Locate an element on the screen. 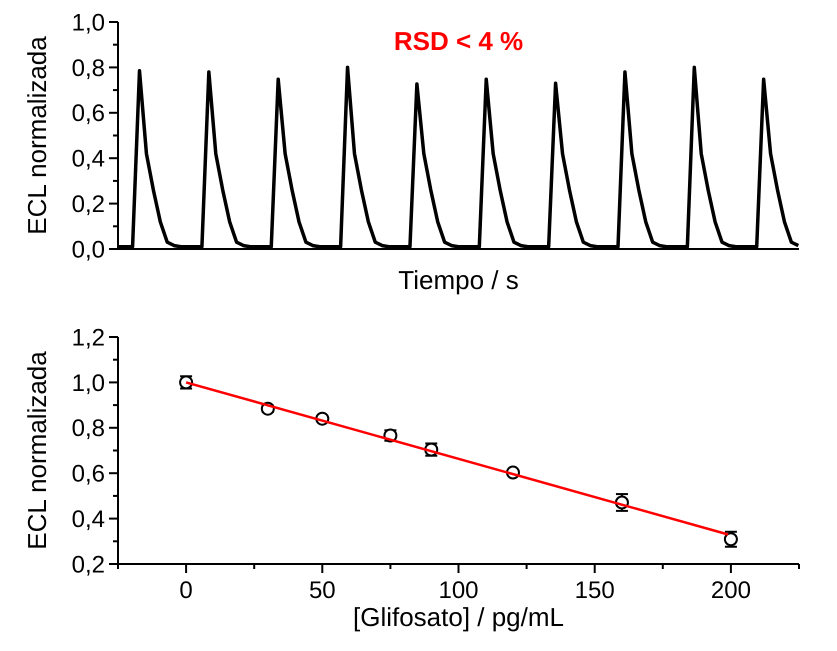 The width and height of the screenshot is (837, 651). y-tick-label: 1,2 is located at coordinates (88, 338).